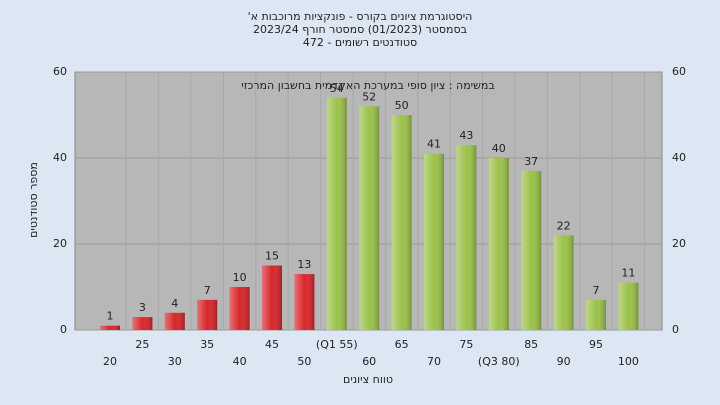  Describe the element at coordinates (679, 157) in the screenshot. I see `y2-tick-label: 40` at that location.